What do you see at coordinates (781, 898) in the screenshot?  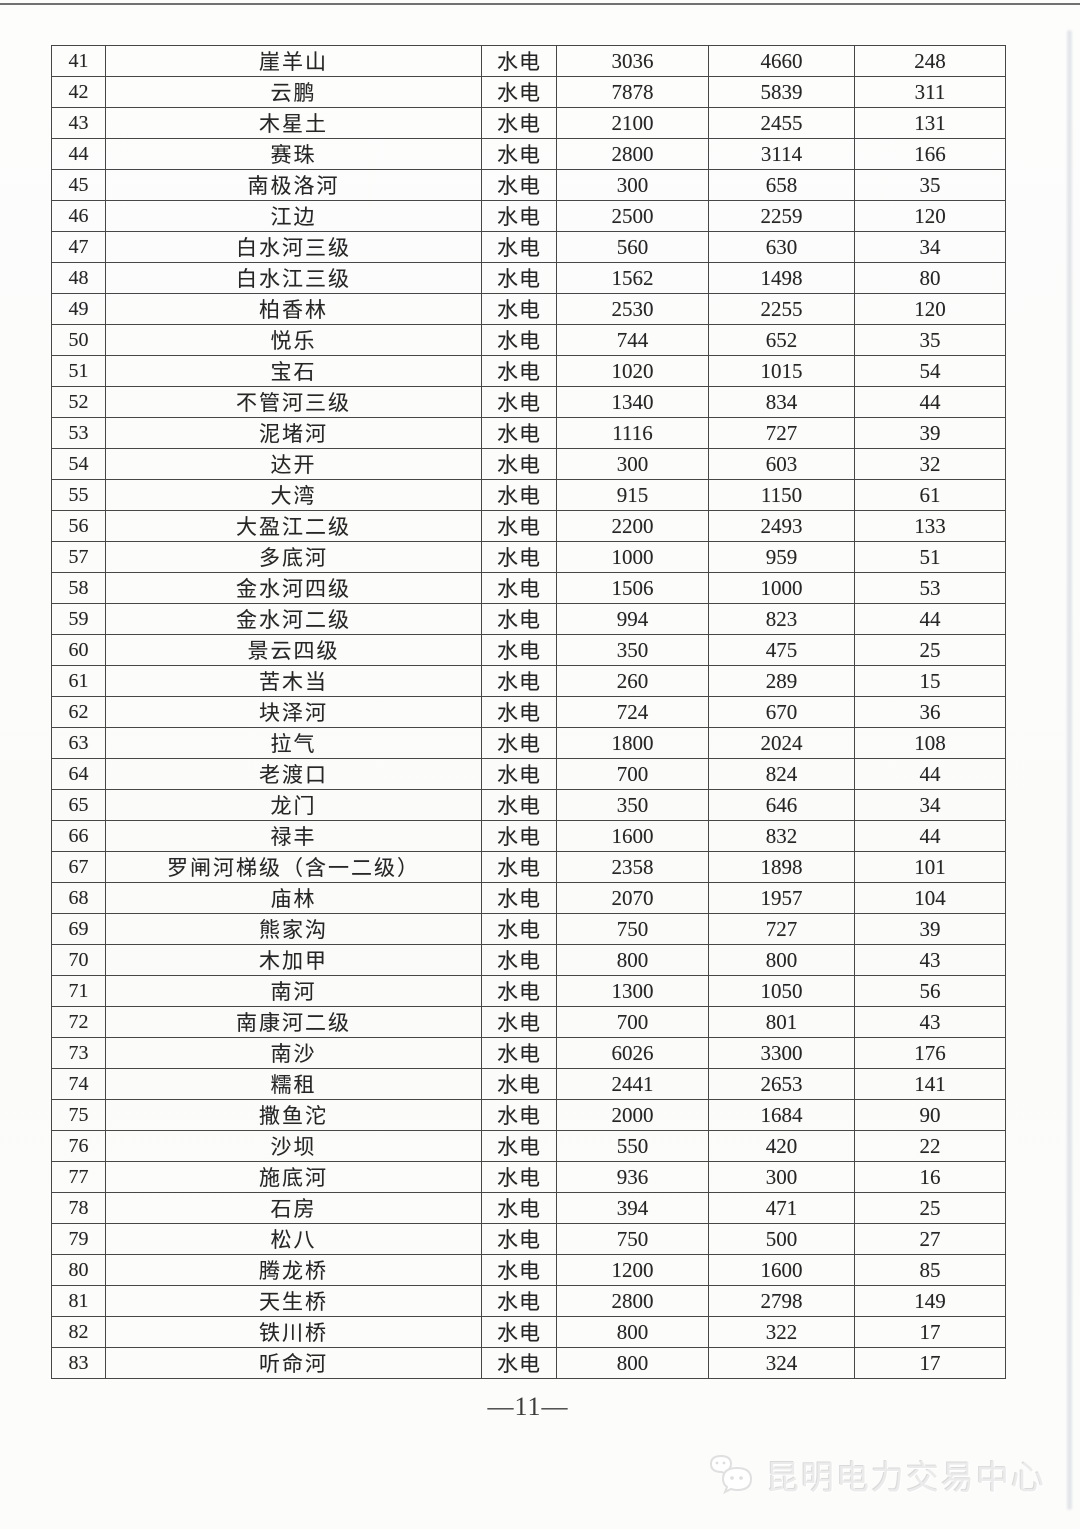 I see `value2-cell: 1957` at bounding box center [781, 898].